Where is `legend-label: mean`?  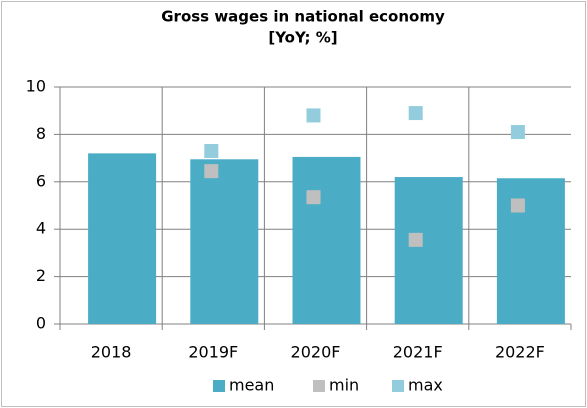
legend-label: mean is located at coordinates (251, 385).